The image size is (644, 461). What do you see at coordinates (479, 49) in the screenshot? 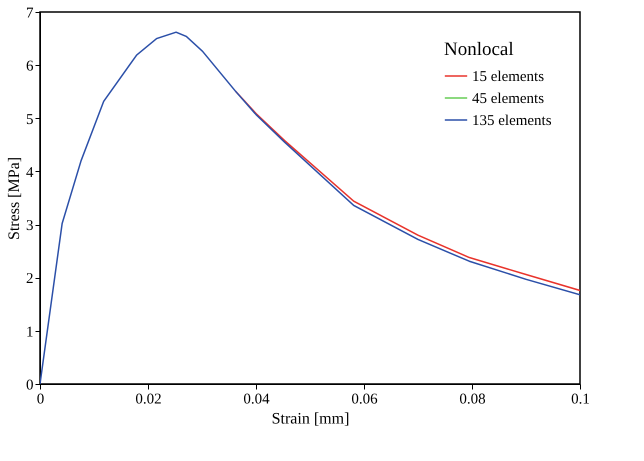
I see `legend-title: Nonlocal` at bounding box center [479, 49].